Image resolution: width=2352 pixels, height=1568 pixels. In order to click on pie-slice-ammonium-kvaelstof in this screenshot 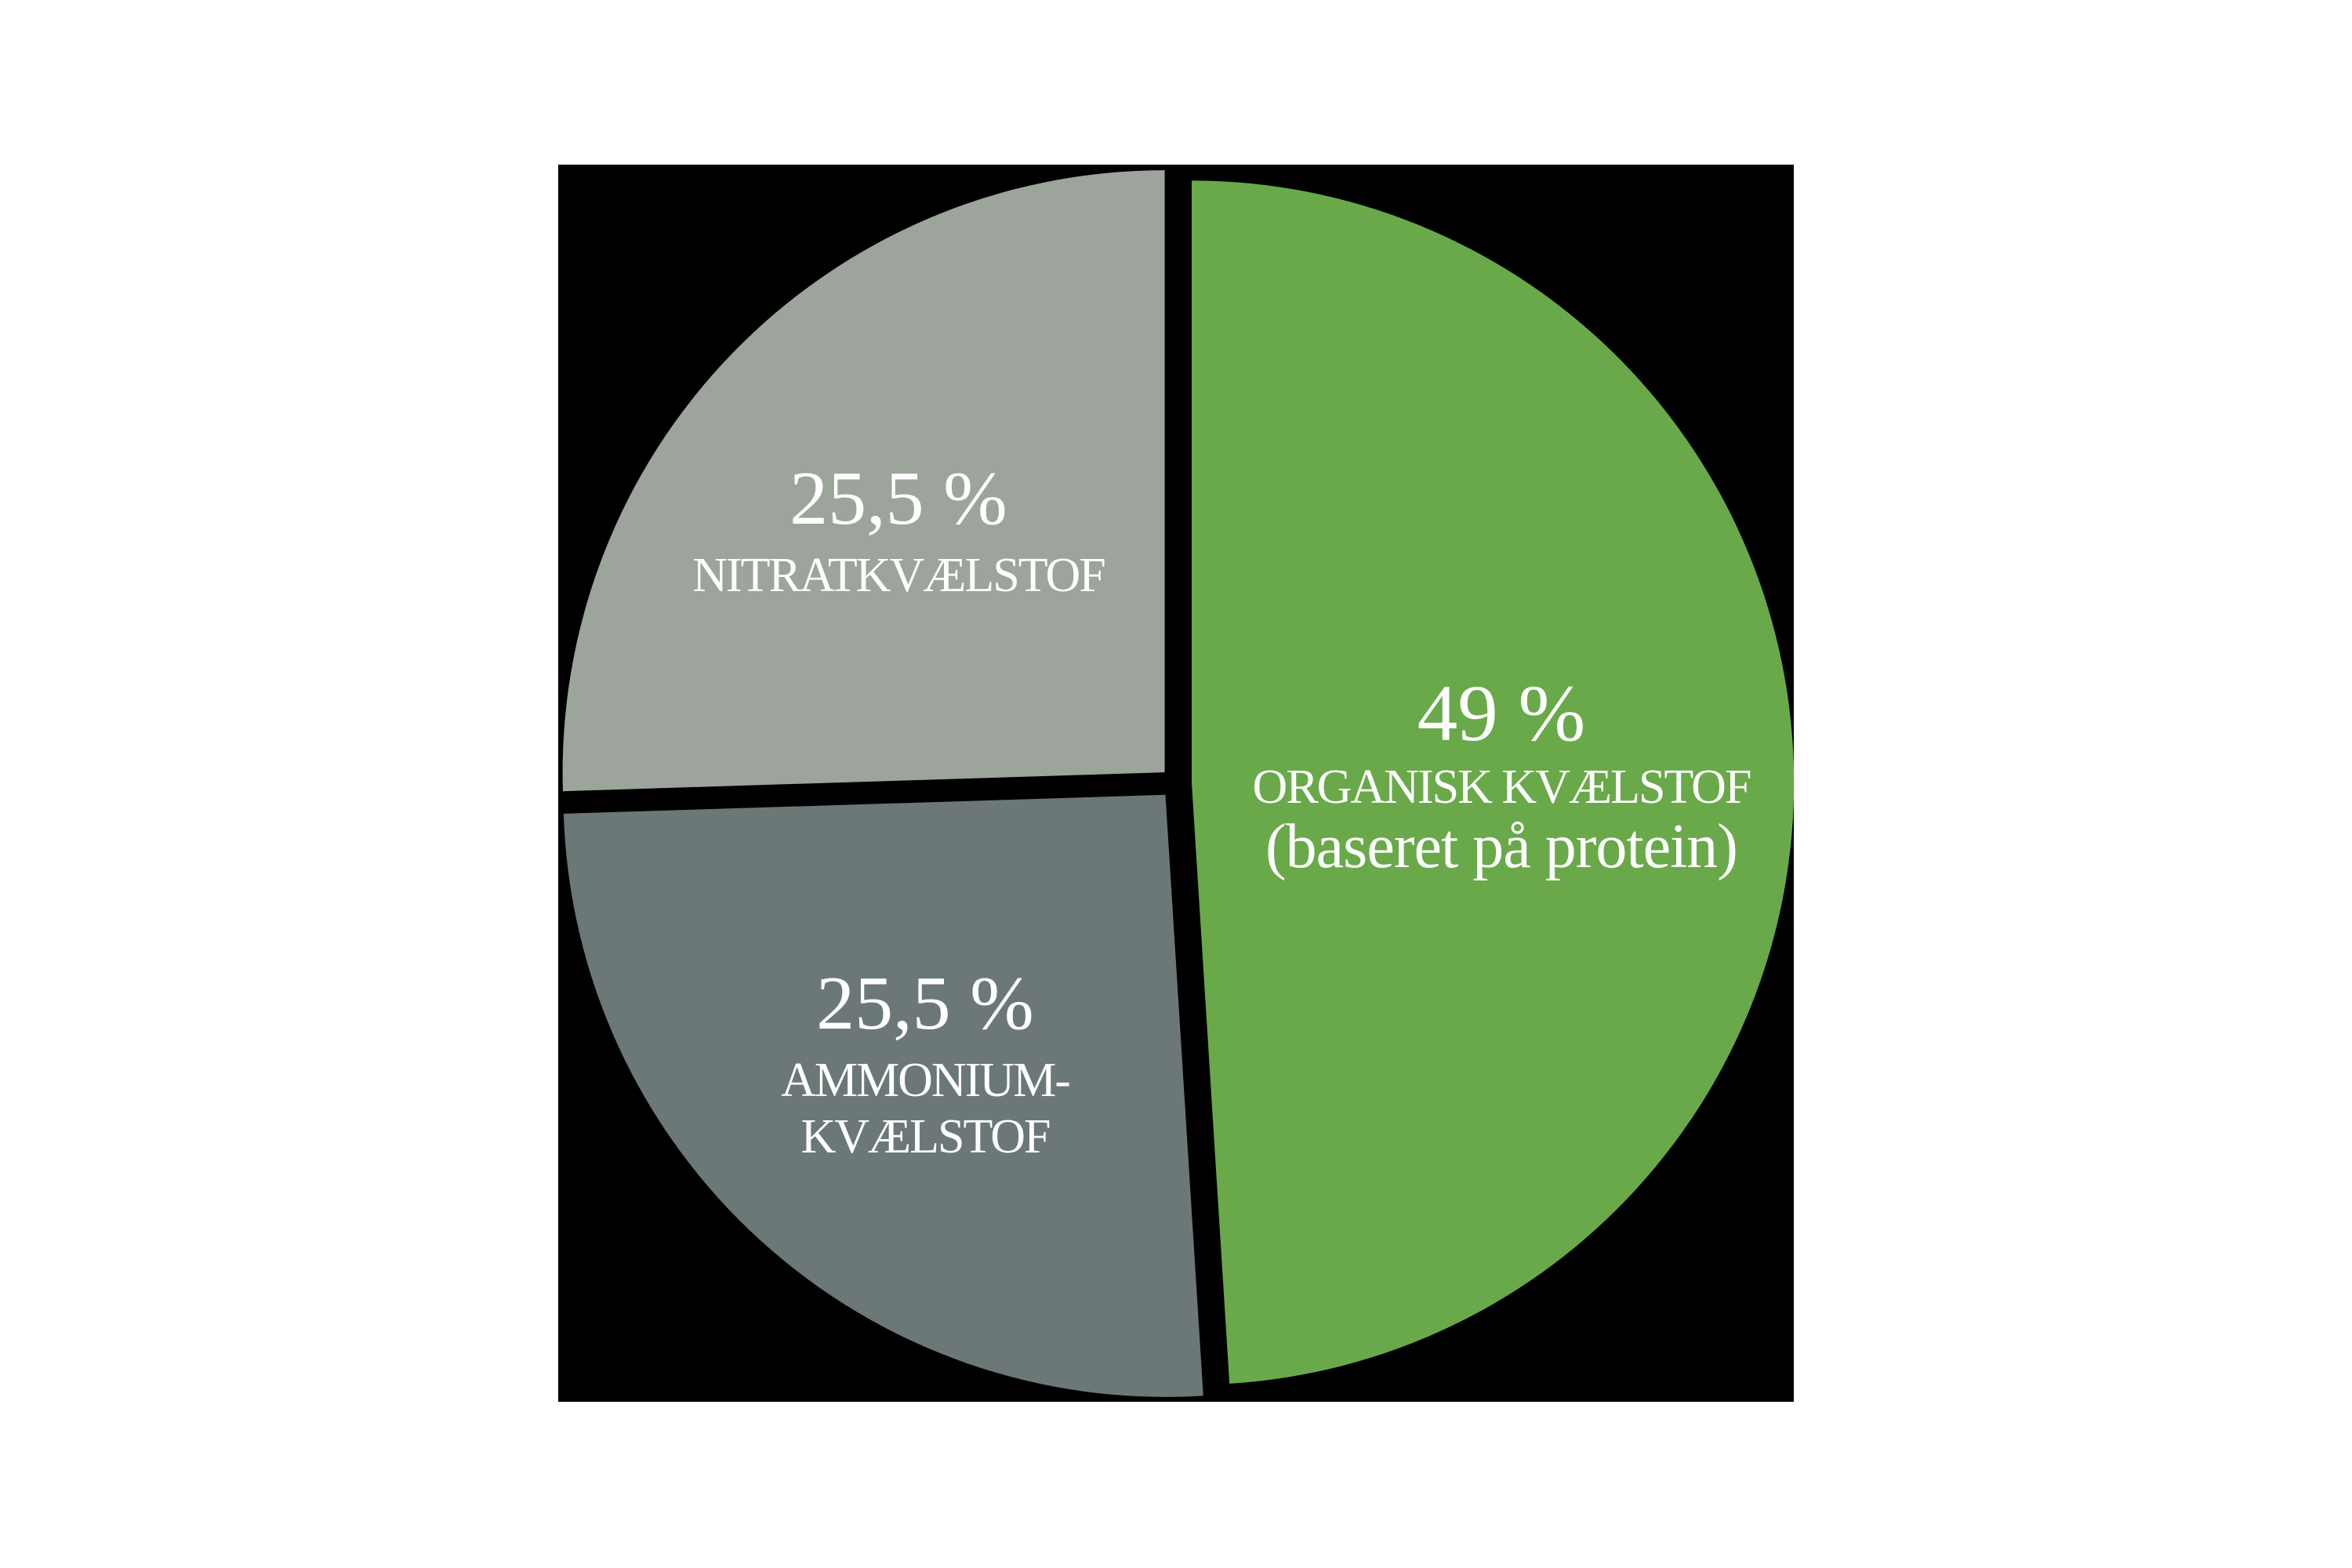, I will do `click(883, 1095)`.